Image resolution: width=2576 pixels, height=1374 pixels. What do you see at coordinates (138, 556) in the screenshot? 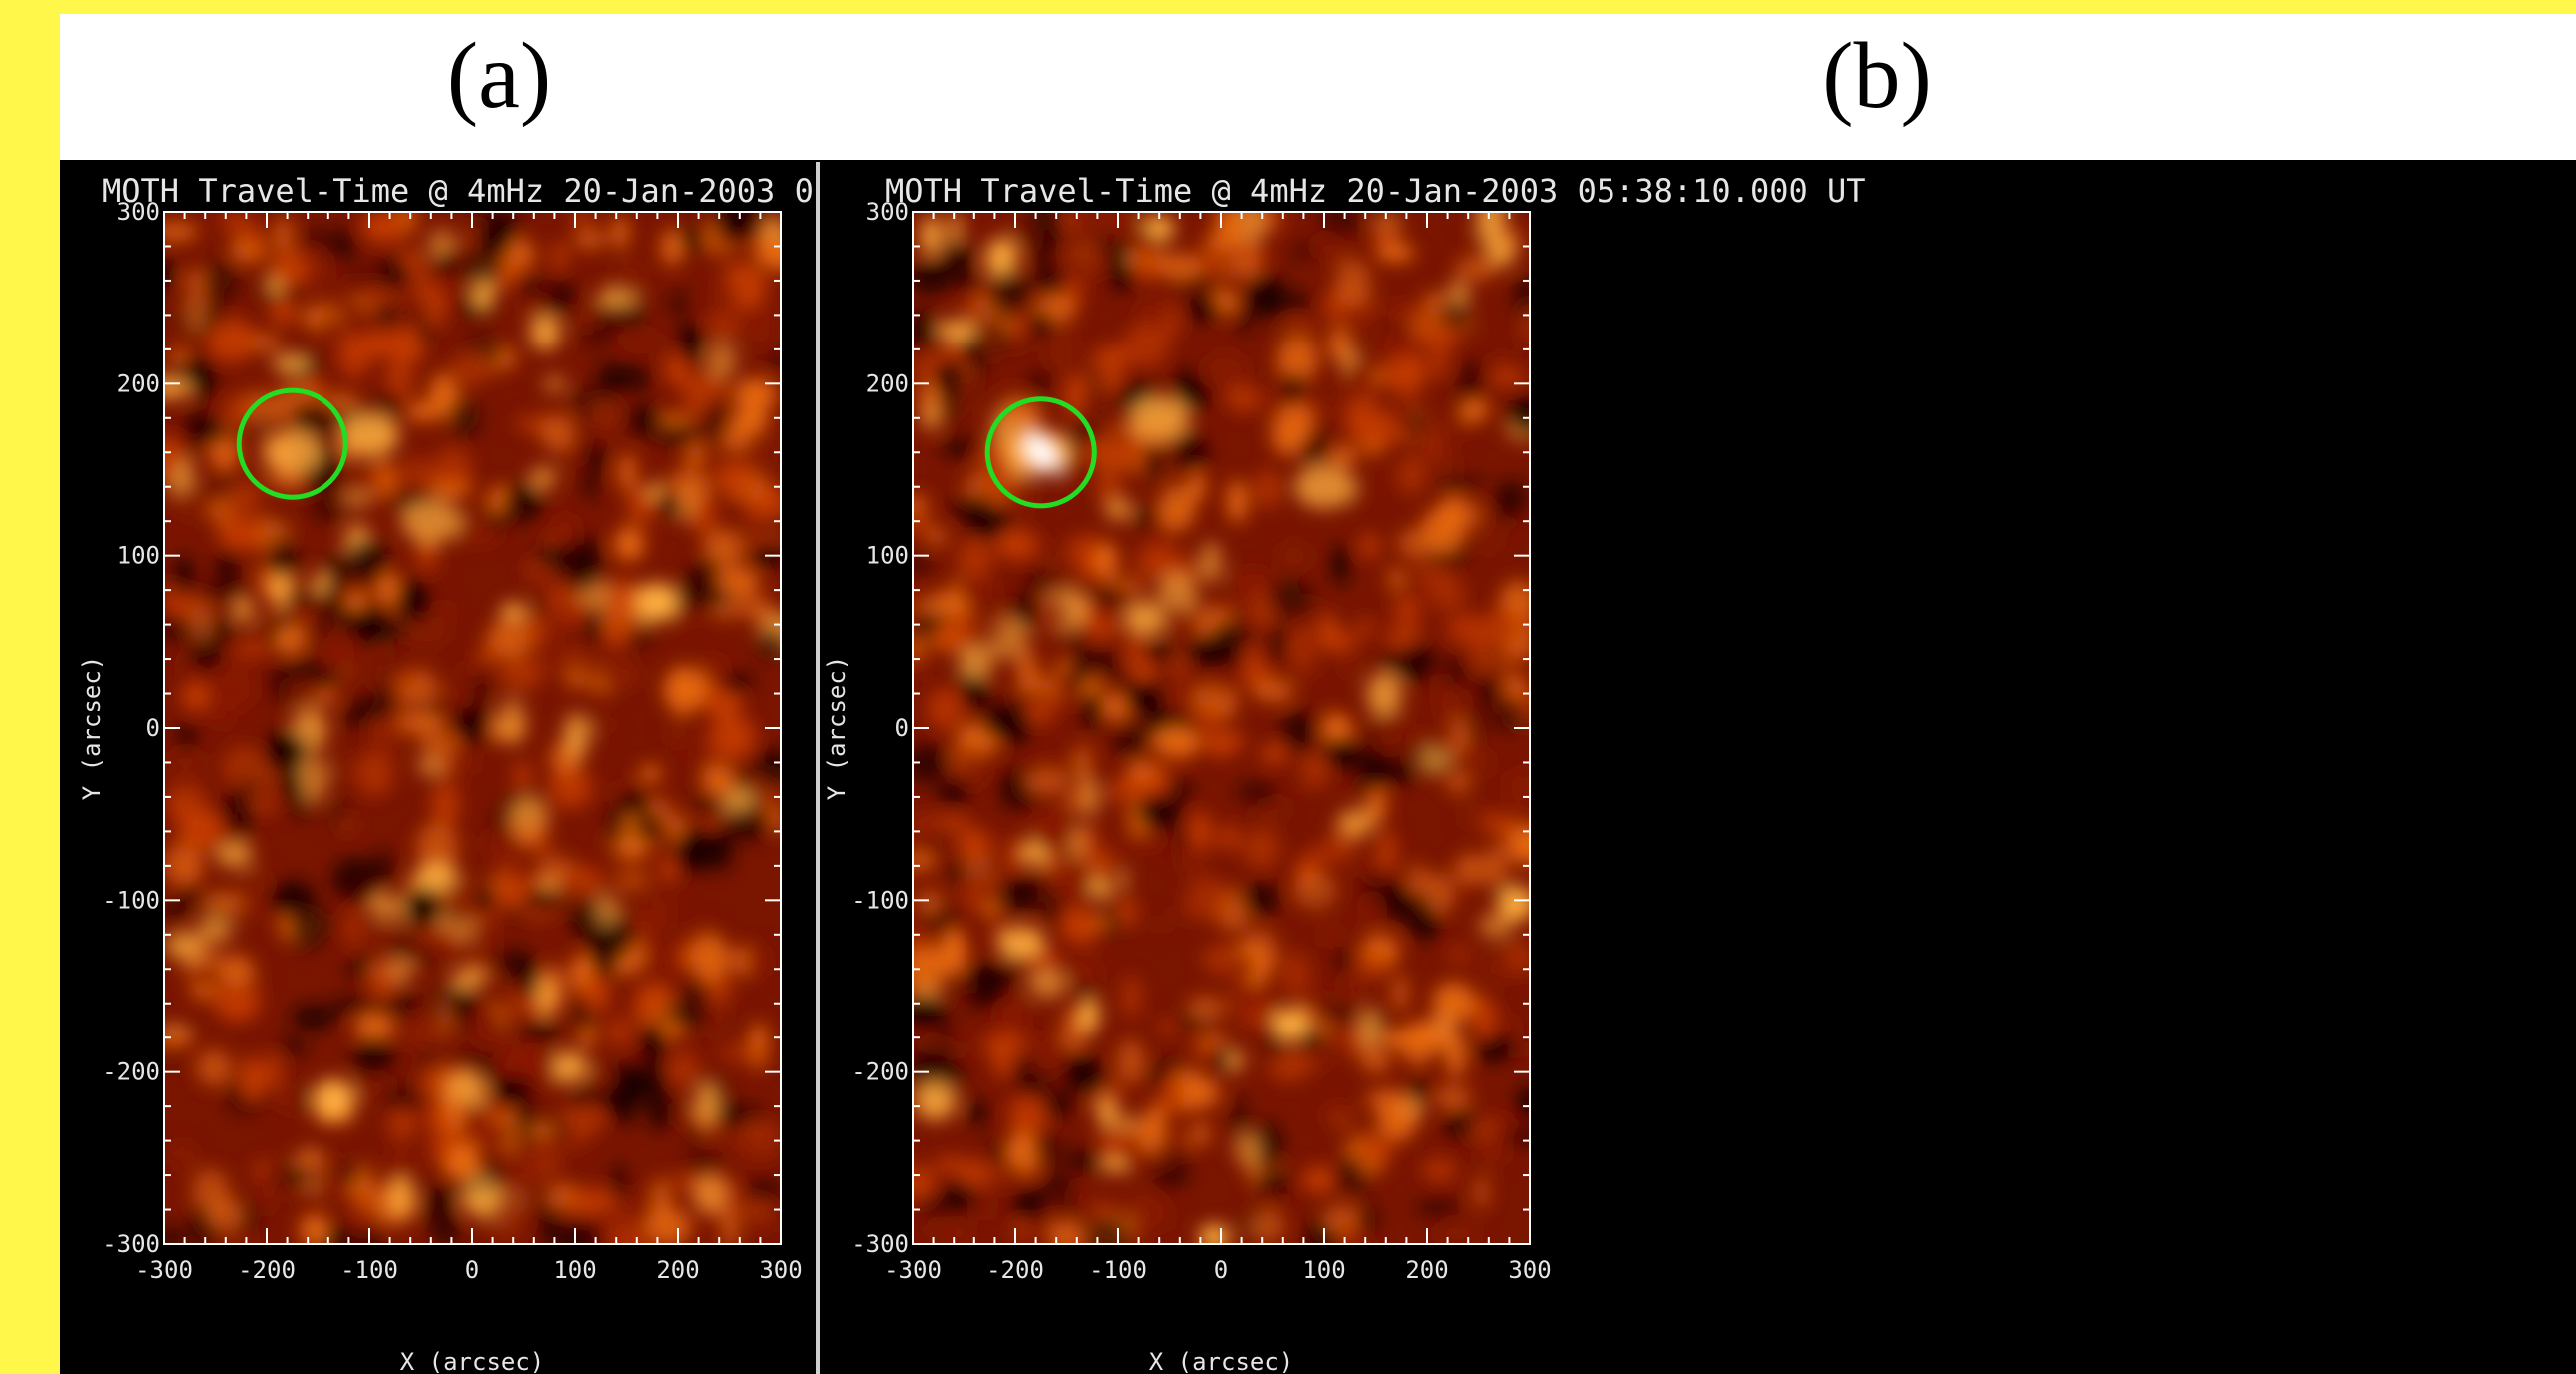
I see `y-tick-label: 100` at bounding box center [138, 556].